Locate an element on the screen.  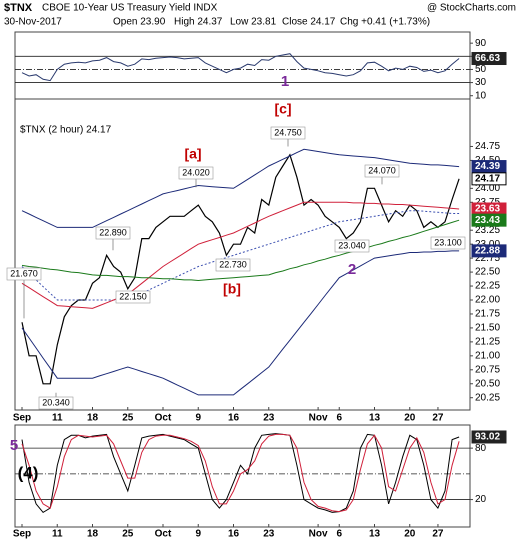
wave-label: 2 is located at coordinates (352, 269).